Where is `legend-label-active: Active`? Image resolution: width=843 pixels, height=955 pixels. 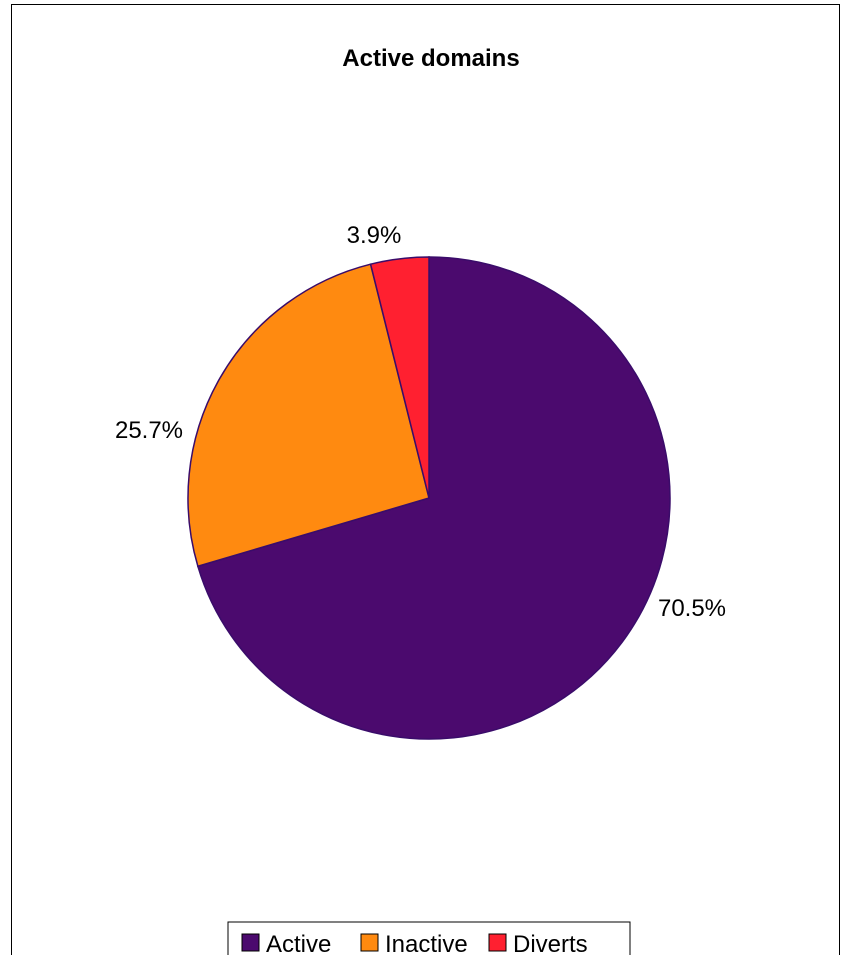 legend-label-active: Active is located at coordinates (298, 943).